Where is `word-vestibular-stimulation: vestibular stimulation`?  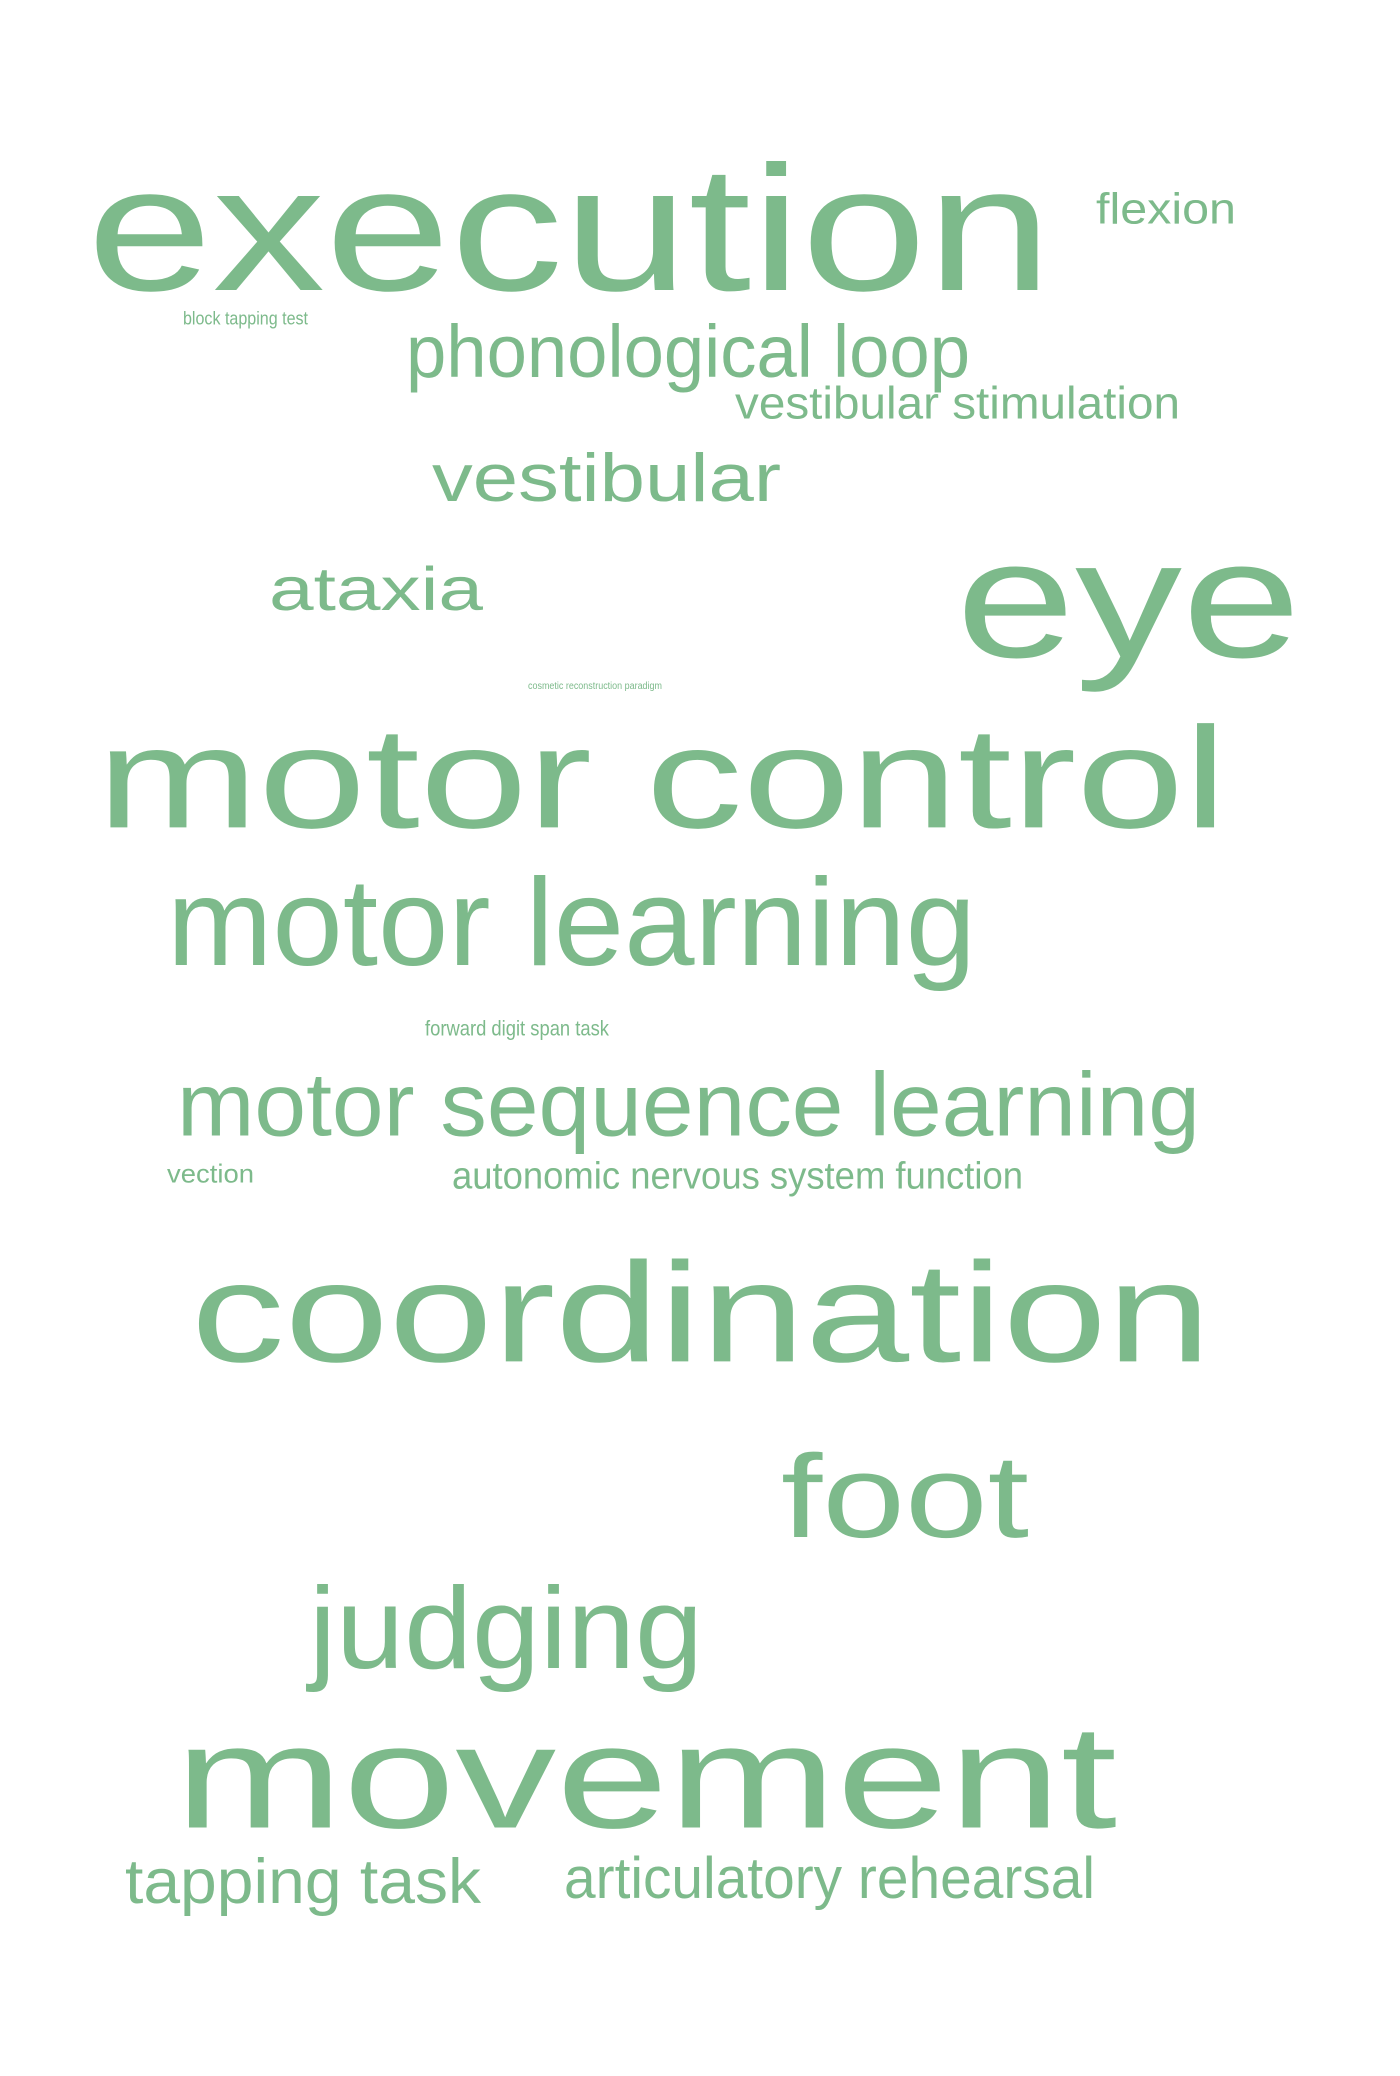
word-vestibular-stimulation: vestibular stimulation is located at coordinates (957, 403).